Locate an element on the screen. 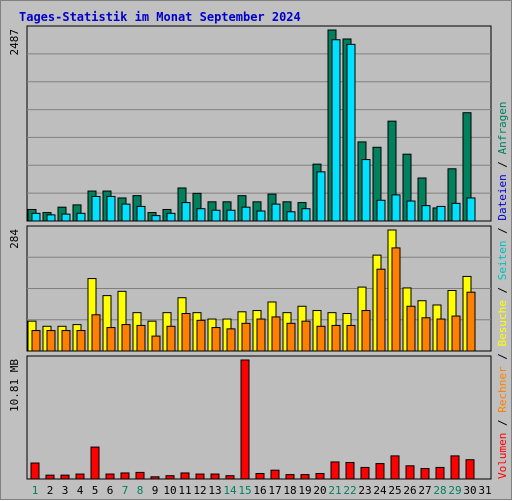  x-tick-label: 4 is located at coordinates (80, 490).